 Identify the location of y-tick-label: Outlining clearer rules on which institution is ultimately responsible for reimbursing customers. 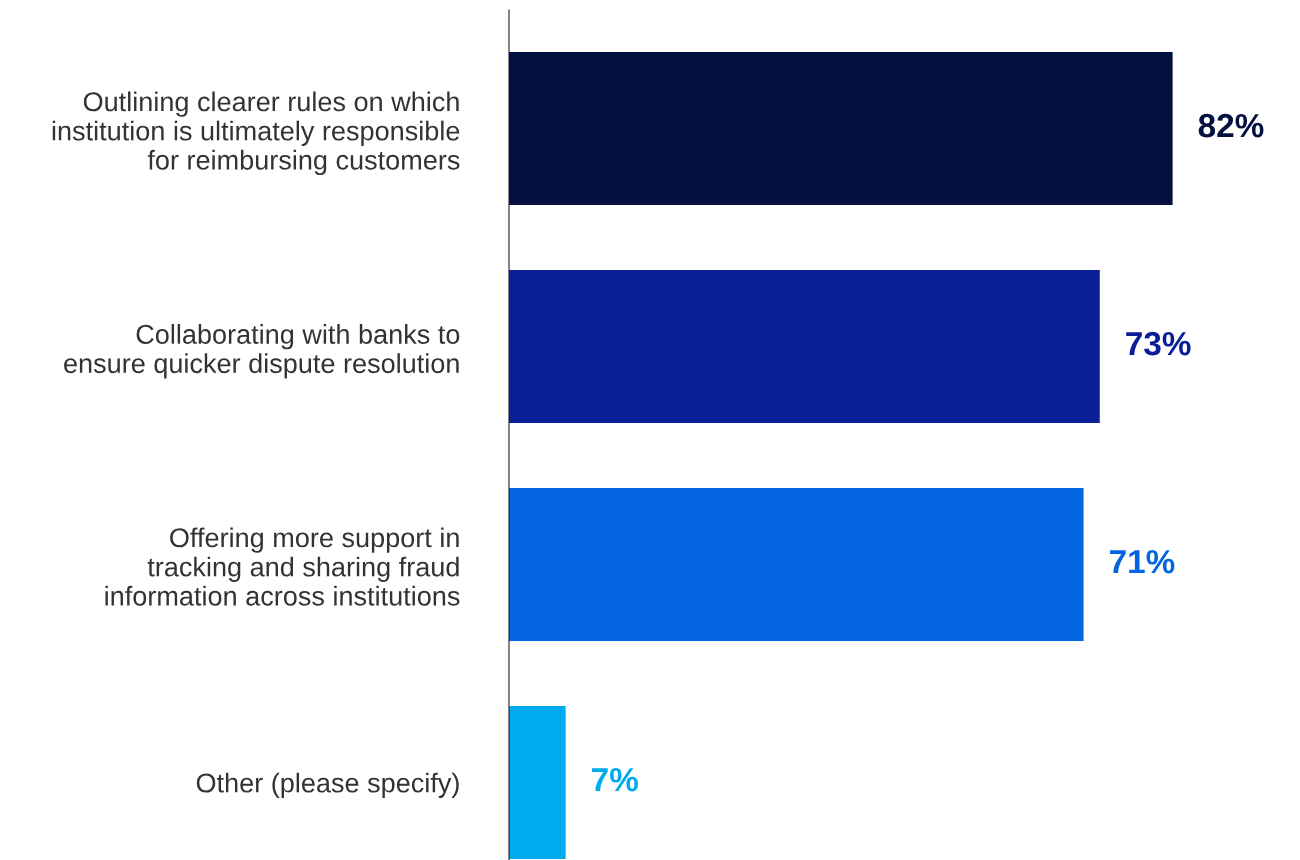
(256, 133).